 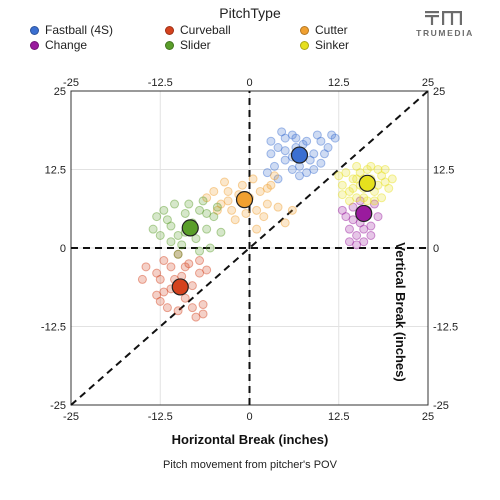 What do you see at coordinates (338, 83) in the screenshot?
I see `x-tick-label-top: 12.5` at bounding box center [338, 83].